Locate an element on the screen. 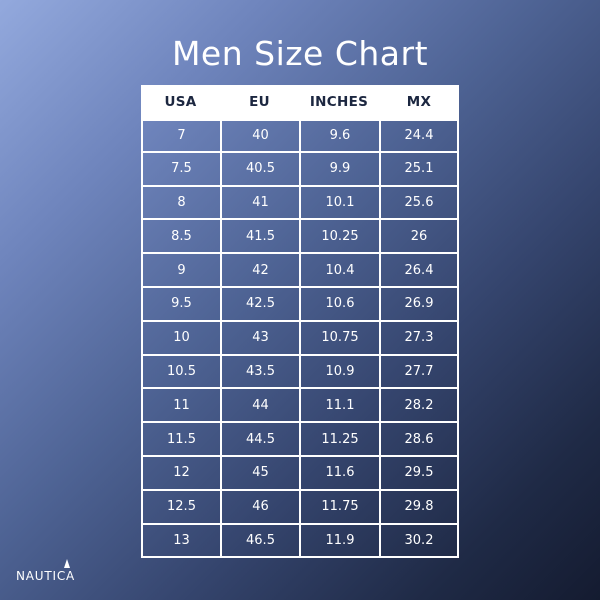  cell-inches: 10.6 is located at coordinates (339, 304).